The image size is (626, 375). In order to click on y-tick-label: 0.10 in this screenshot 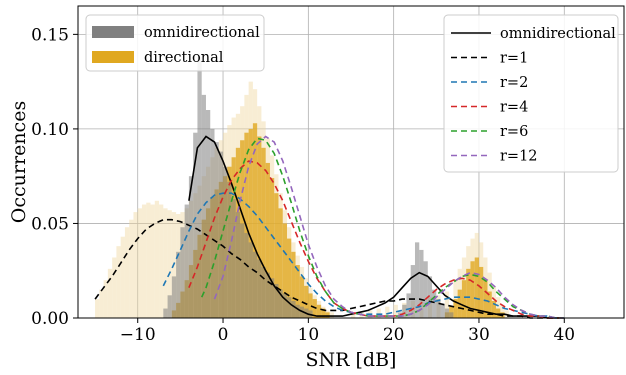, I will do `click(50, 130)`.